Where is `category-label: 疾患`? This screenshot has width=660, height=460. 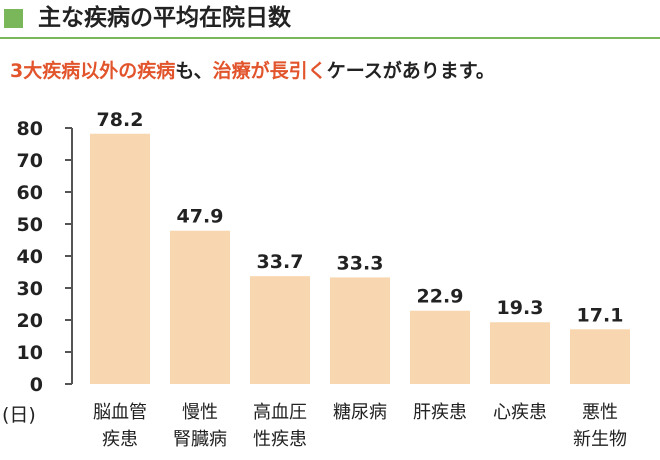 category-label: 疾患 is located at coordinates (120, 439).